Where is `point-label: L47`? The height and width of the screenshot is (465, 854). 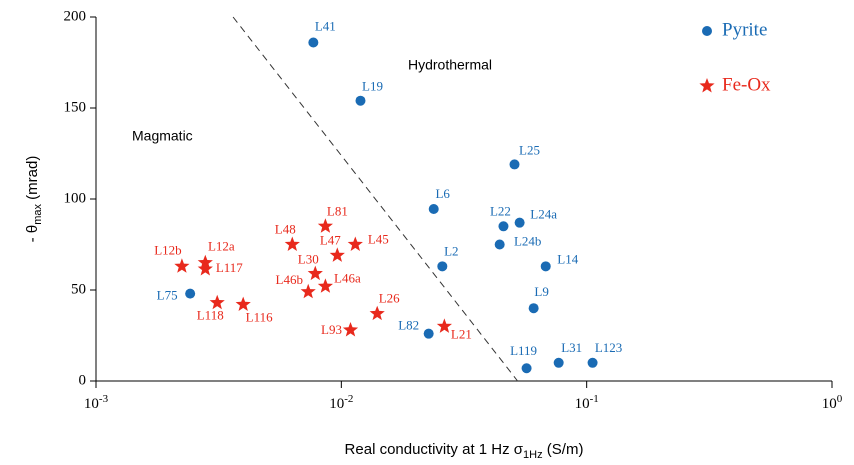
point-label: L47 is located at coordinates (330, 239).